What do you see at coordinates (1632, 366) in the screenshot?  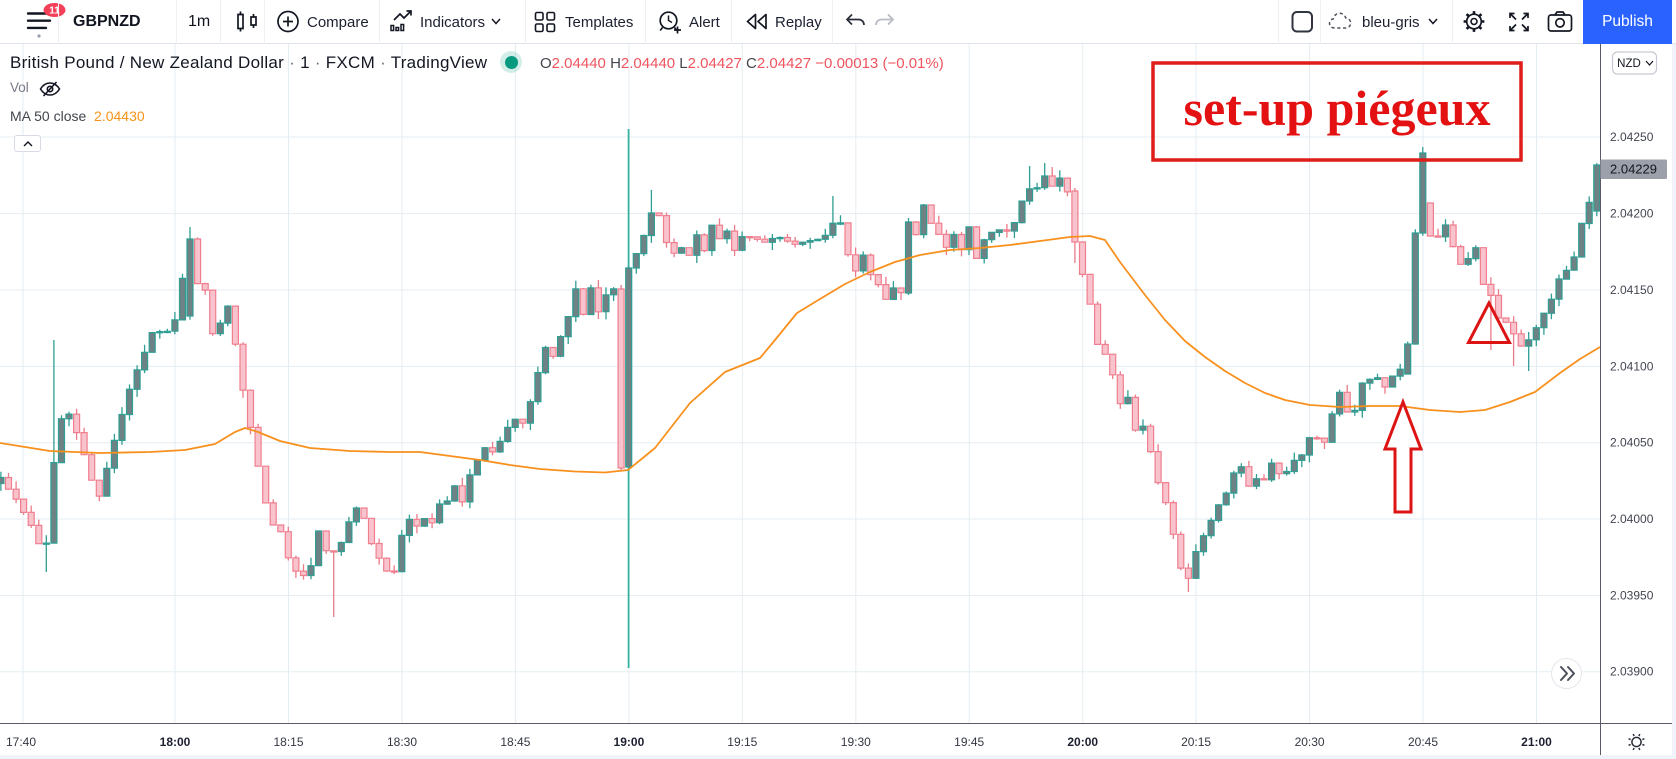 I see `svg-text: 2.04100` at bounding box center [1632, 366].